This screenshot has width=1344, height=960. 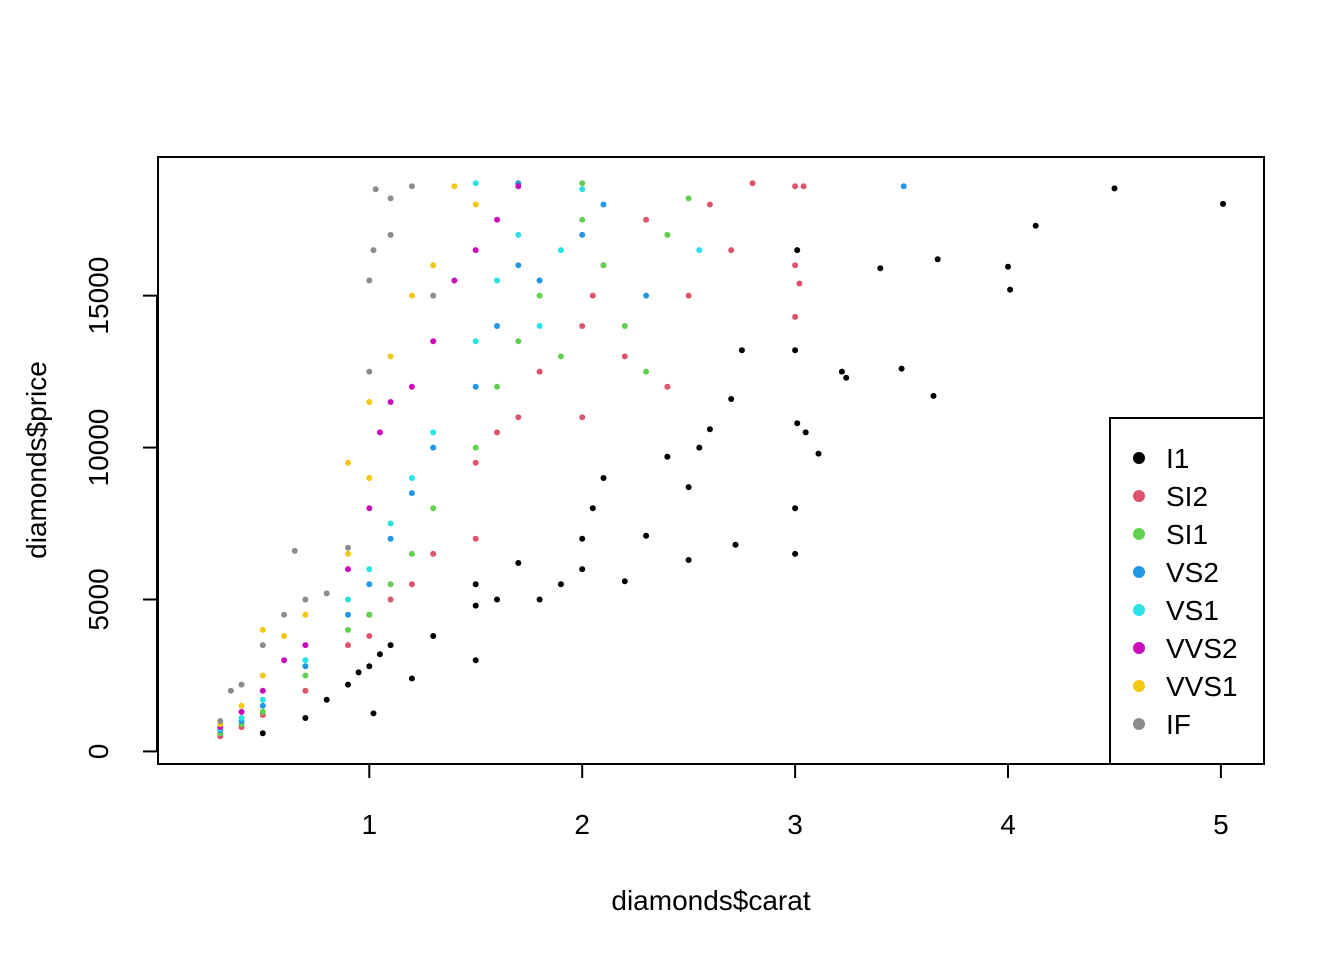 What do you see at coordinates (36, 460) in the screenshot?
I see `y-axis-label: diamonds$price` at bounding box center [36, 460].